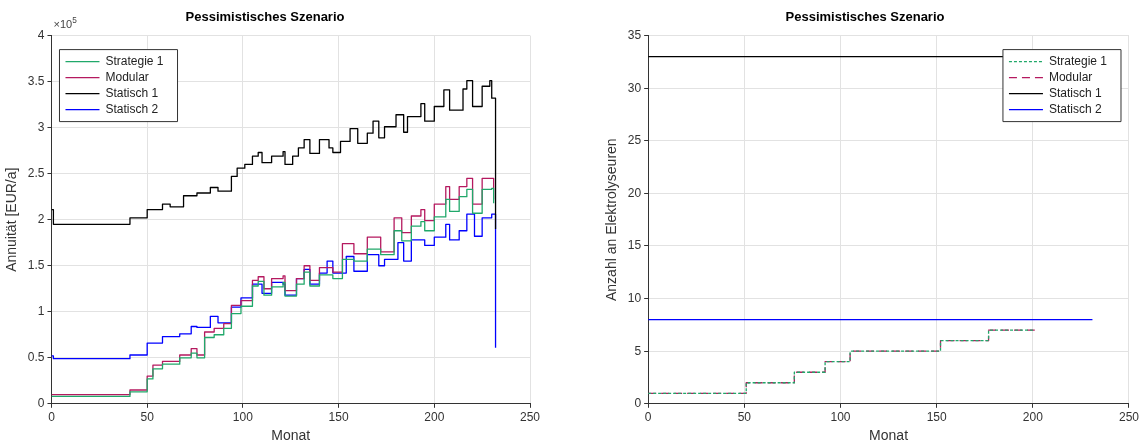 Image resolution: width=1142 pixels, height=445 pixels. What do you see at coordinates (41, 219) in the screenshot?
I see `y-tick-label: 2` at bounding box center [41, 219].